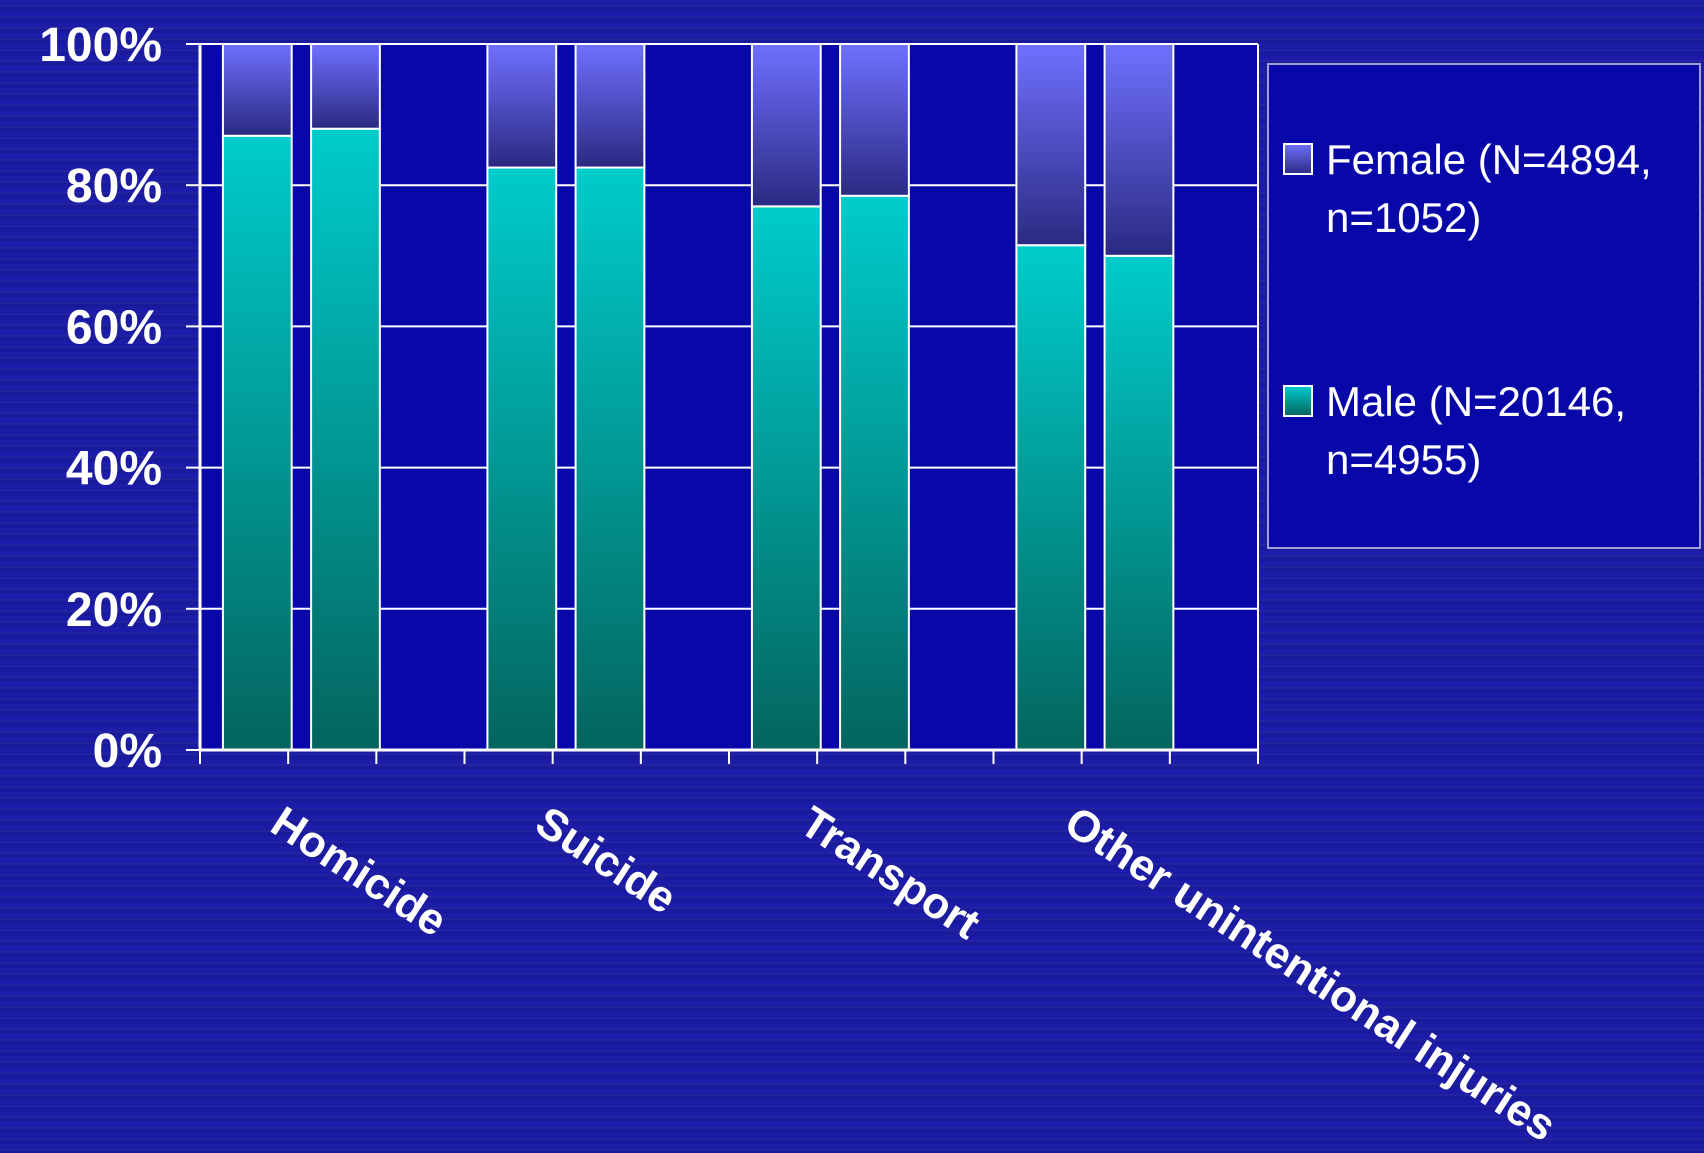 The height and width of the screenshot is (1153, 1704). Describe the element at coordinates (1489, 159) in the screenshot. I see `legend-label-female: Female (N=4894,` at that location.